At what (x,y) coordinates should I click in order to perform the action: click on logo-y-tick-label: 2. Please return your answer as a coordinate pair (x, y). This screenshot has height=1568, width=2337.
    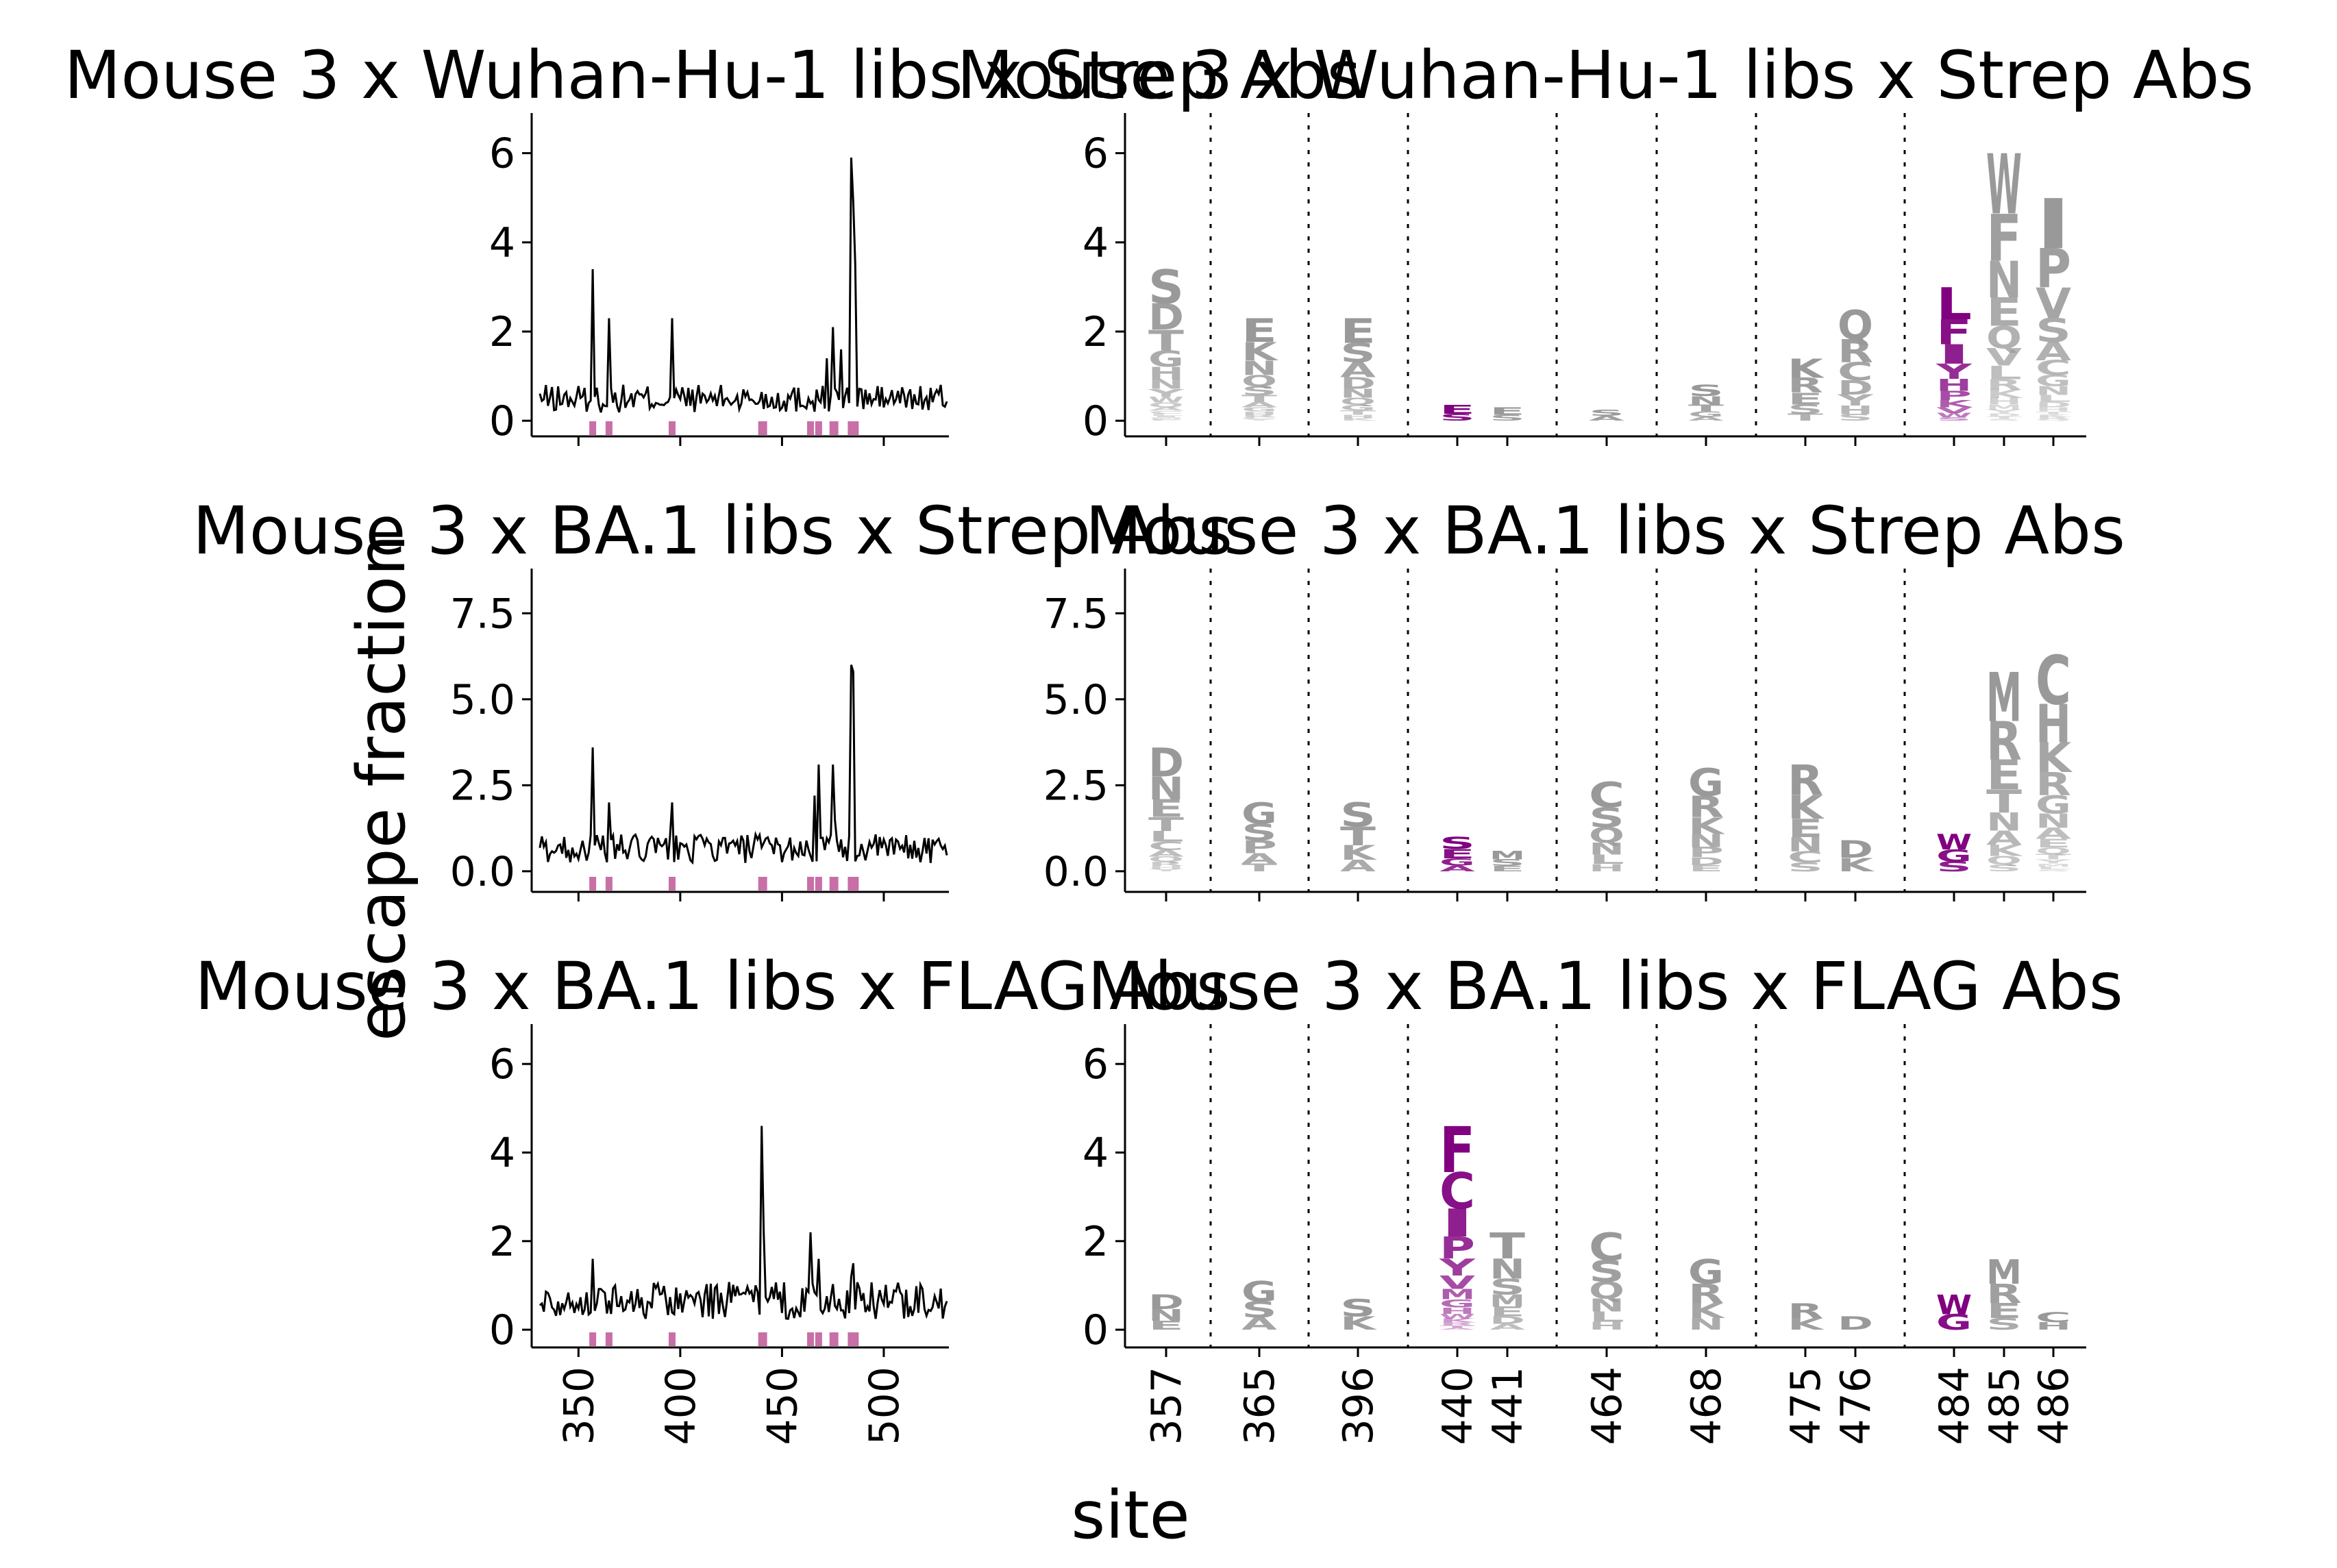
    Looking at the image, I should click on (1096, 1242).